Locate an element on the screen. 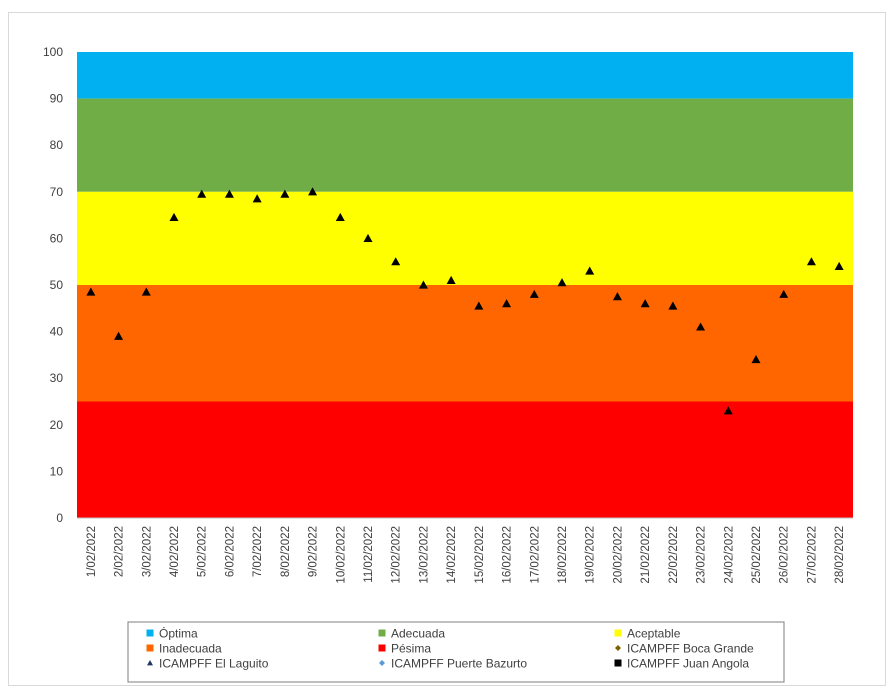 The image size is (894, 686). y-tick-label: 80 is located at coordinates (57, 145).